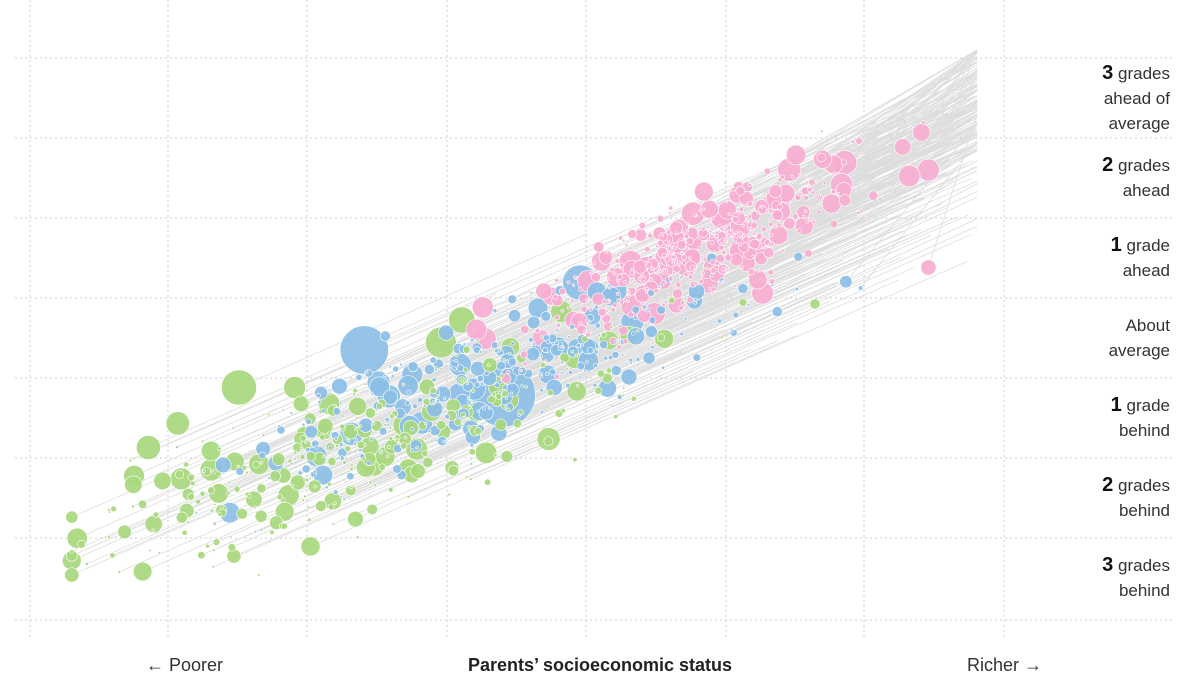 The image size is (1200, 692). What do you see at coordinates (1095, 258) in the screenshot?
I see `y-label: 1 grade ahead` at bounding box center [1095, 258].